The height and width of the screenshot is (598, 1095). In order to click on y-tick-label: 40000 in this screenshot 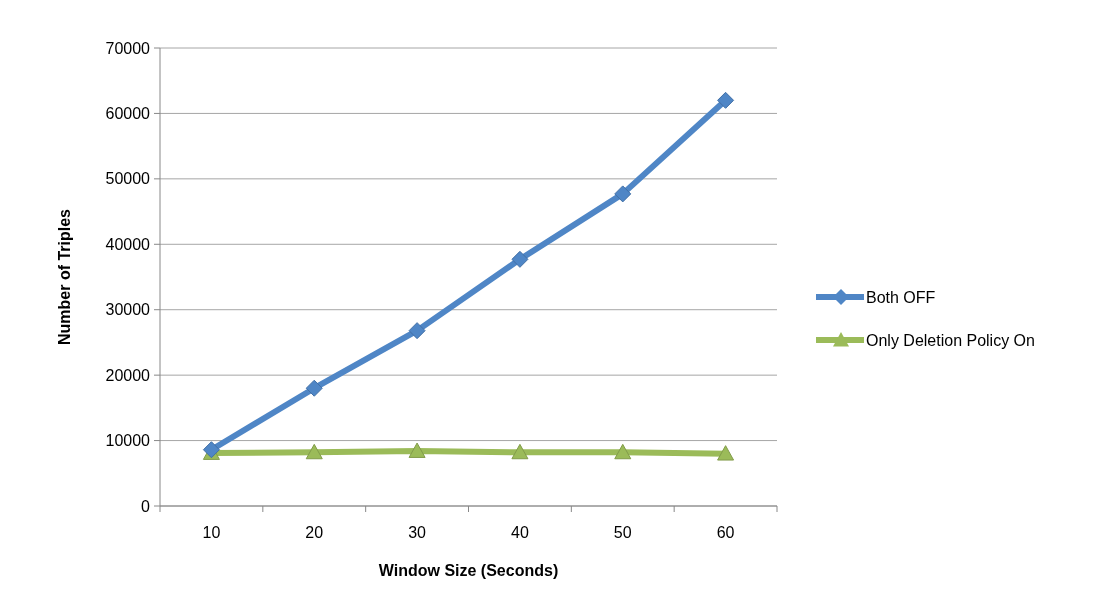, I will do `click(128, 244)`.